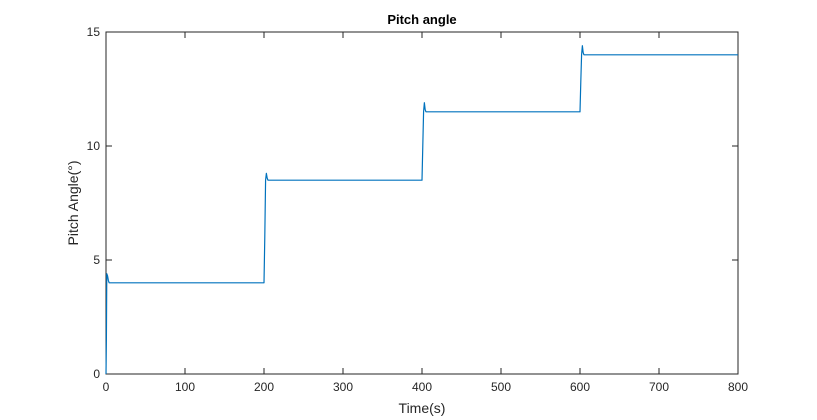 This screenshot has height=420, width=817. What do you see at coordinates (73, 203) in the screenshot?
I see `y-axis-label: Pitch Angle(°)` at bounding box center [73, 203].